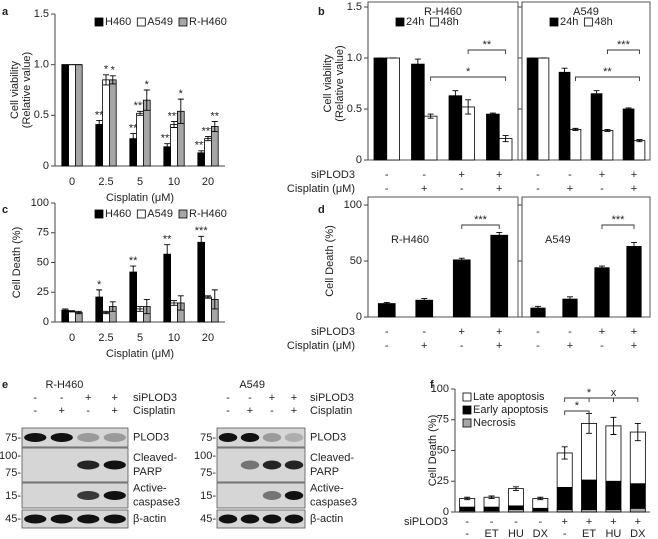 Image resolution: width=658 pixels, height=539 pixels. What do you see at coordinates (449, 22) in the screenshot?
I see `legend-label: 48h` at bounding box center [449, 22].